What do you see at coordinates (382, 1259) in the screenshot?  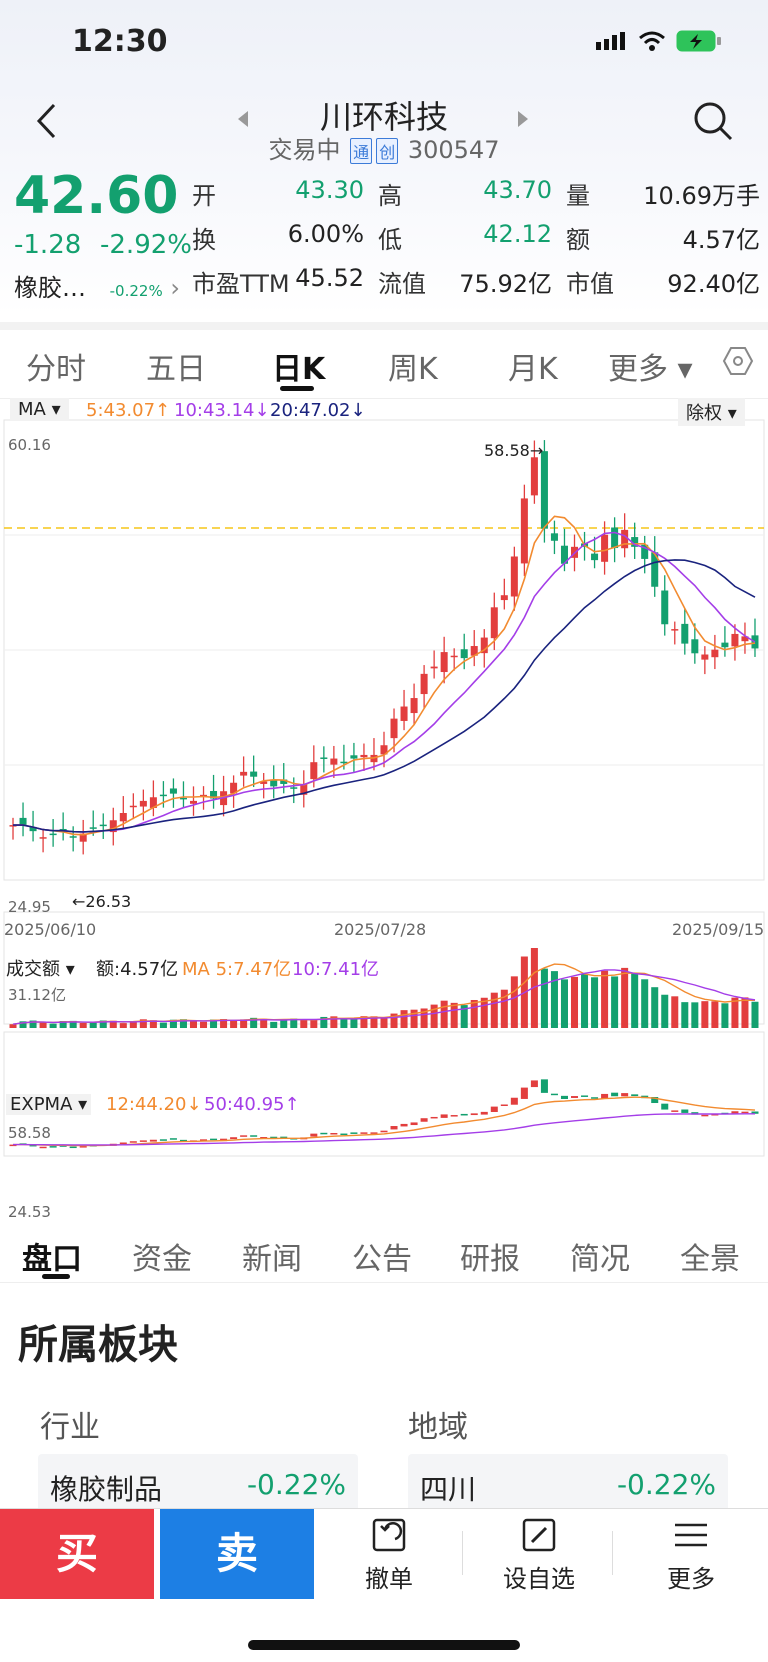 I see `tab-announcements: 公告` at bounding box center [382, 1259].